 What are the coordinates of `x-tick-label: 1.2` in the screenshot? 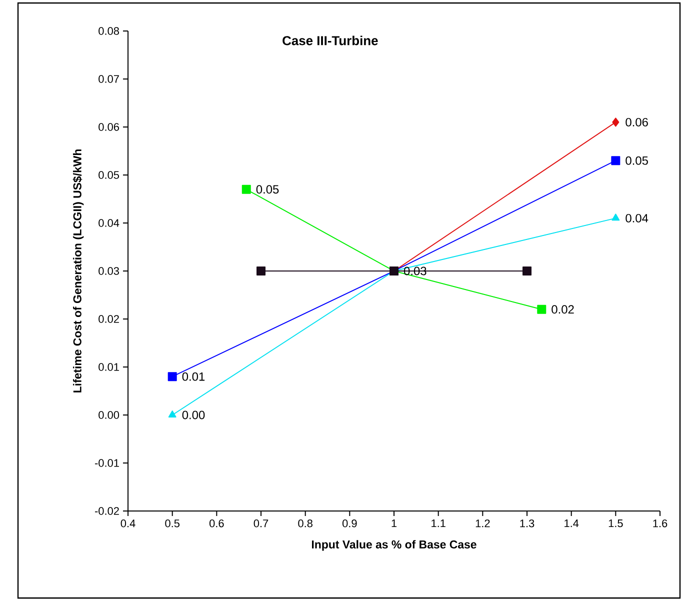 It's located at (483, 524).